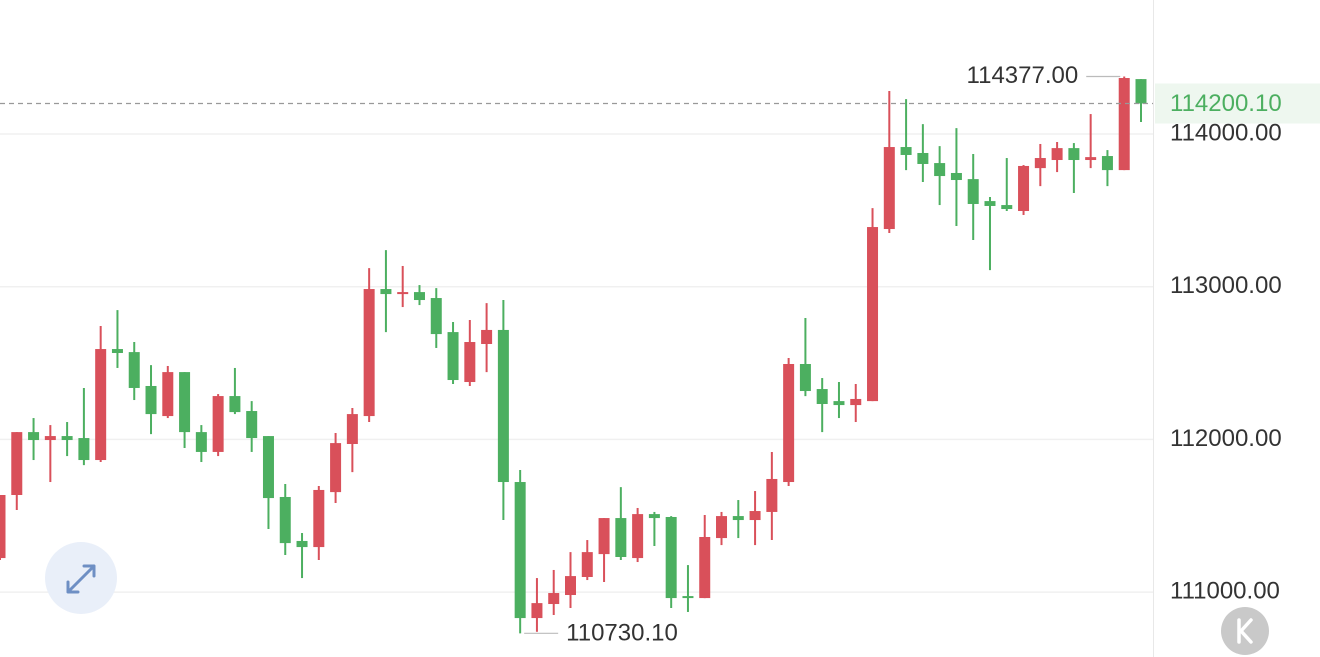 The width and height of the screenshot is (1320, 657). What do you see at coordinates (81, 578) in the screenshot?
I see `expand-button` at bounding box center [81, 578].